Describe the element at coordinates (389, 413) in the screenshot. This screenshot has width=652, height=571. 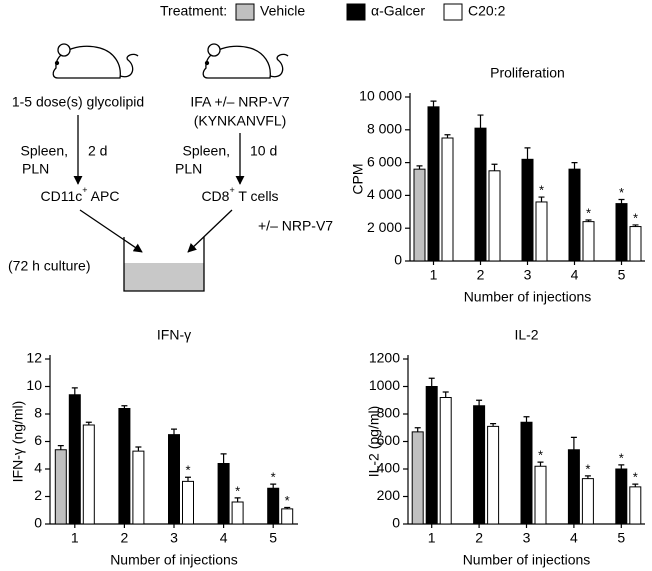
I see `y-tick-label: 800` at that location.